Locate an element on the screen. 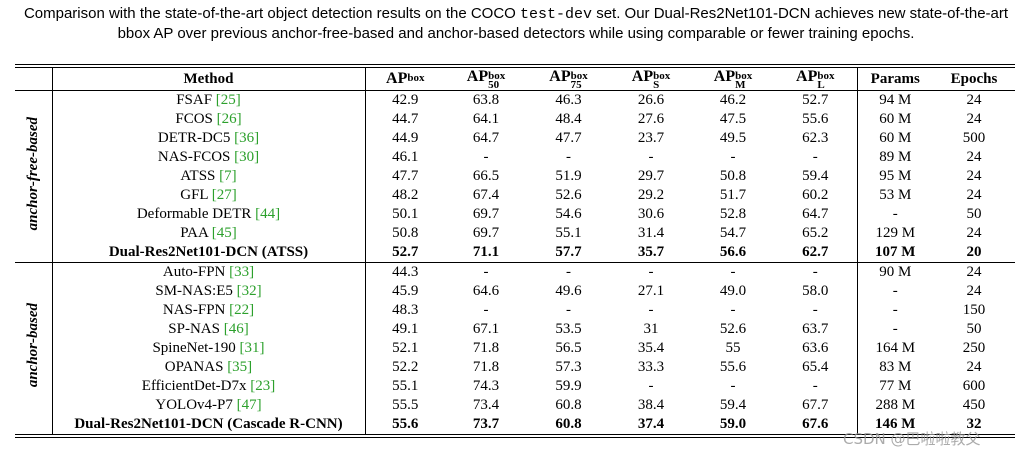  reference: [23] is located at coordinates (263, 386).